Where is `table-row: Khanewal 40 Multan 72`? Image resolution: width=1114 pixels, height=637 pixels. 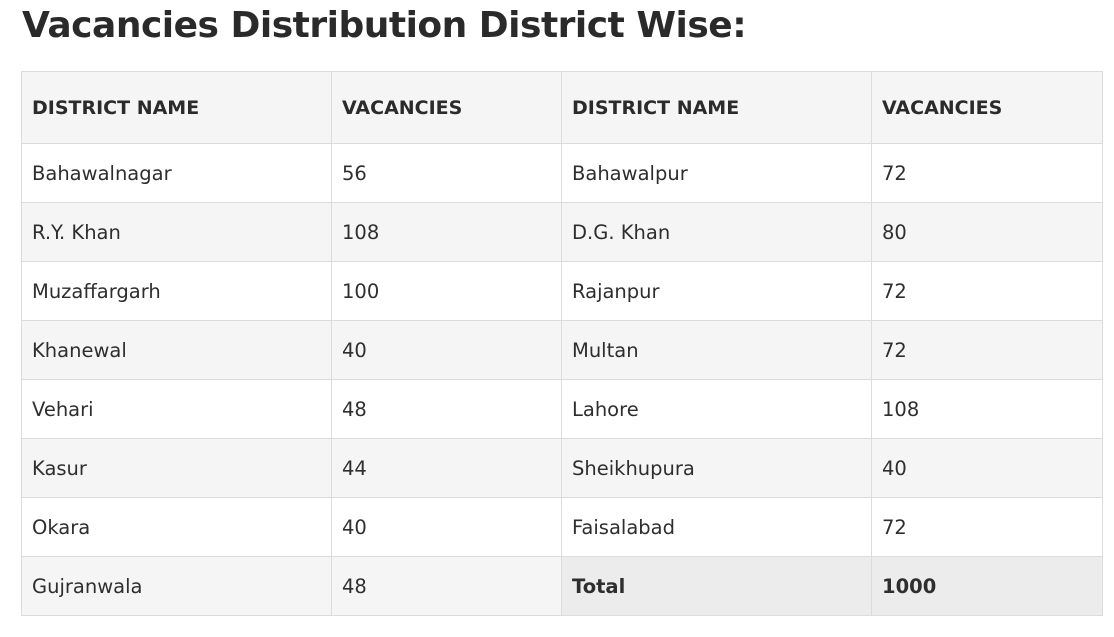
table-row: Khanewal 40 Multan 72 is located at coordinates (562, 350).